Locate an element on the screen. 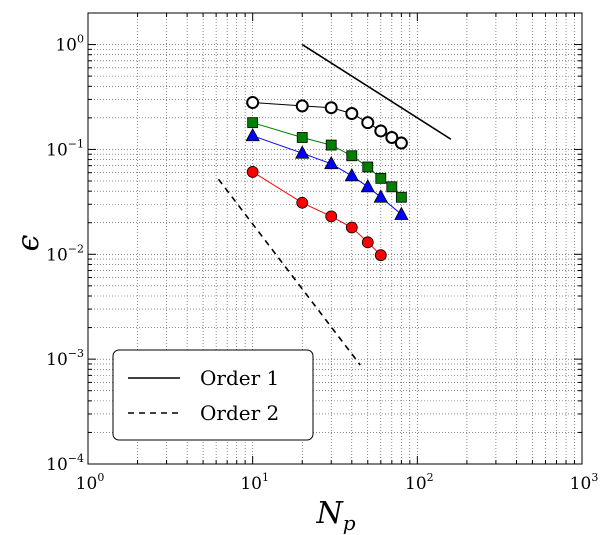 This screenshot has width=605, height=535. y-tick-label-exponent: −1 is located at coordinates (76, 143).